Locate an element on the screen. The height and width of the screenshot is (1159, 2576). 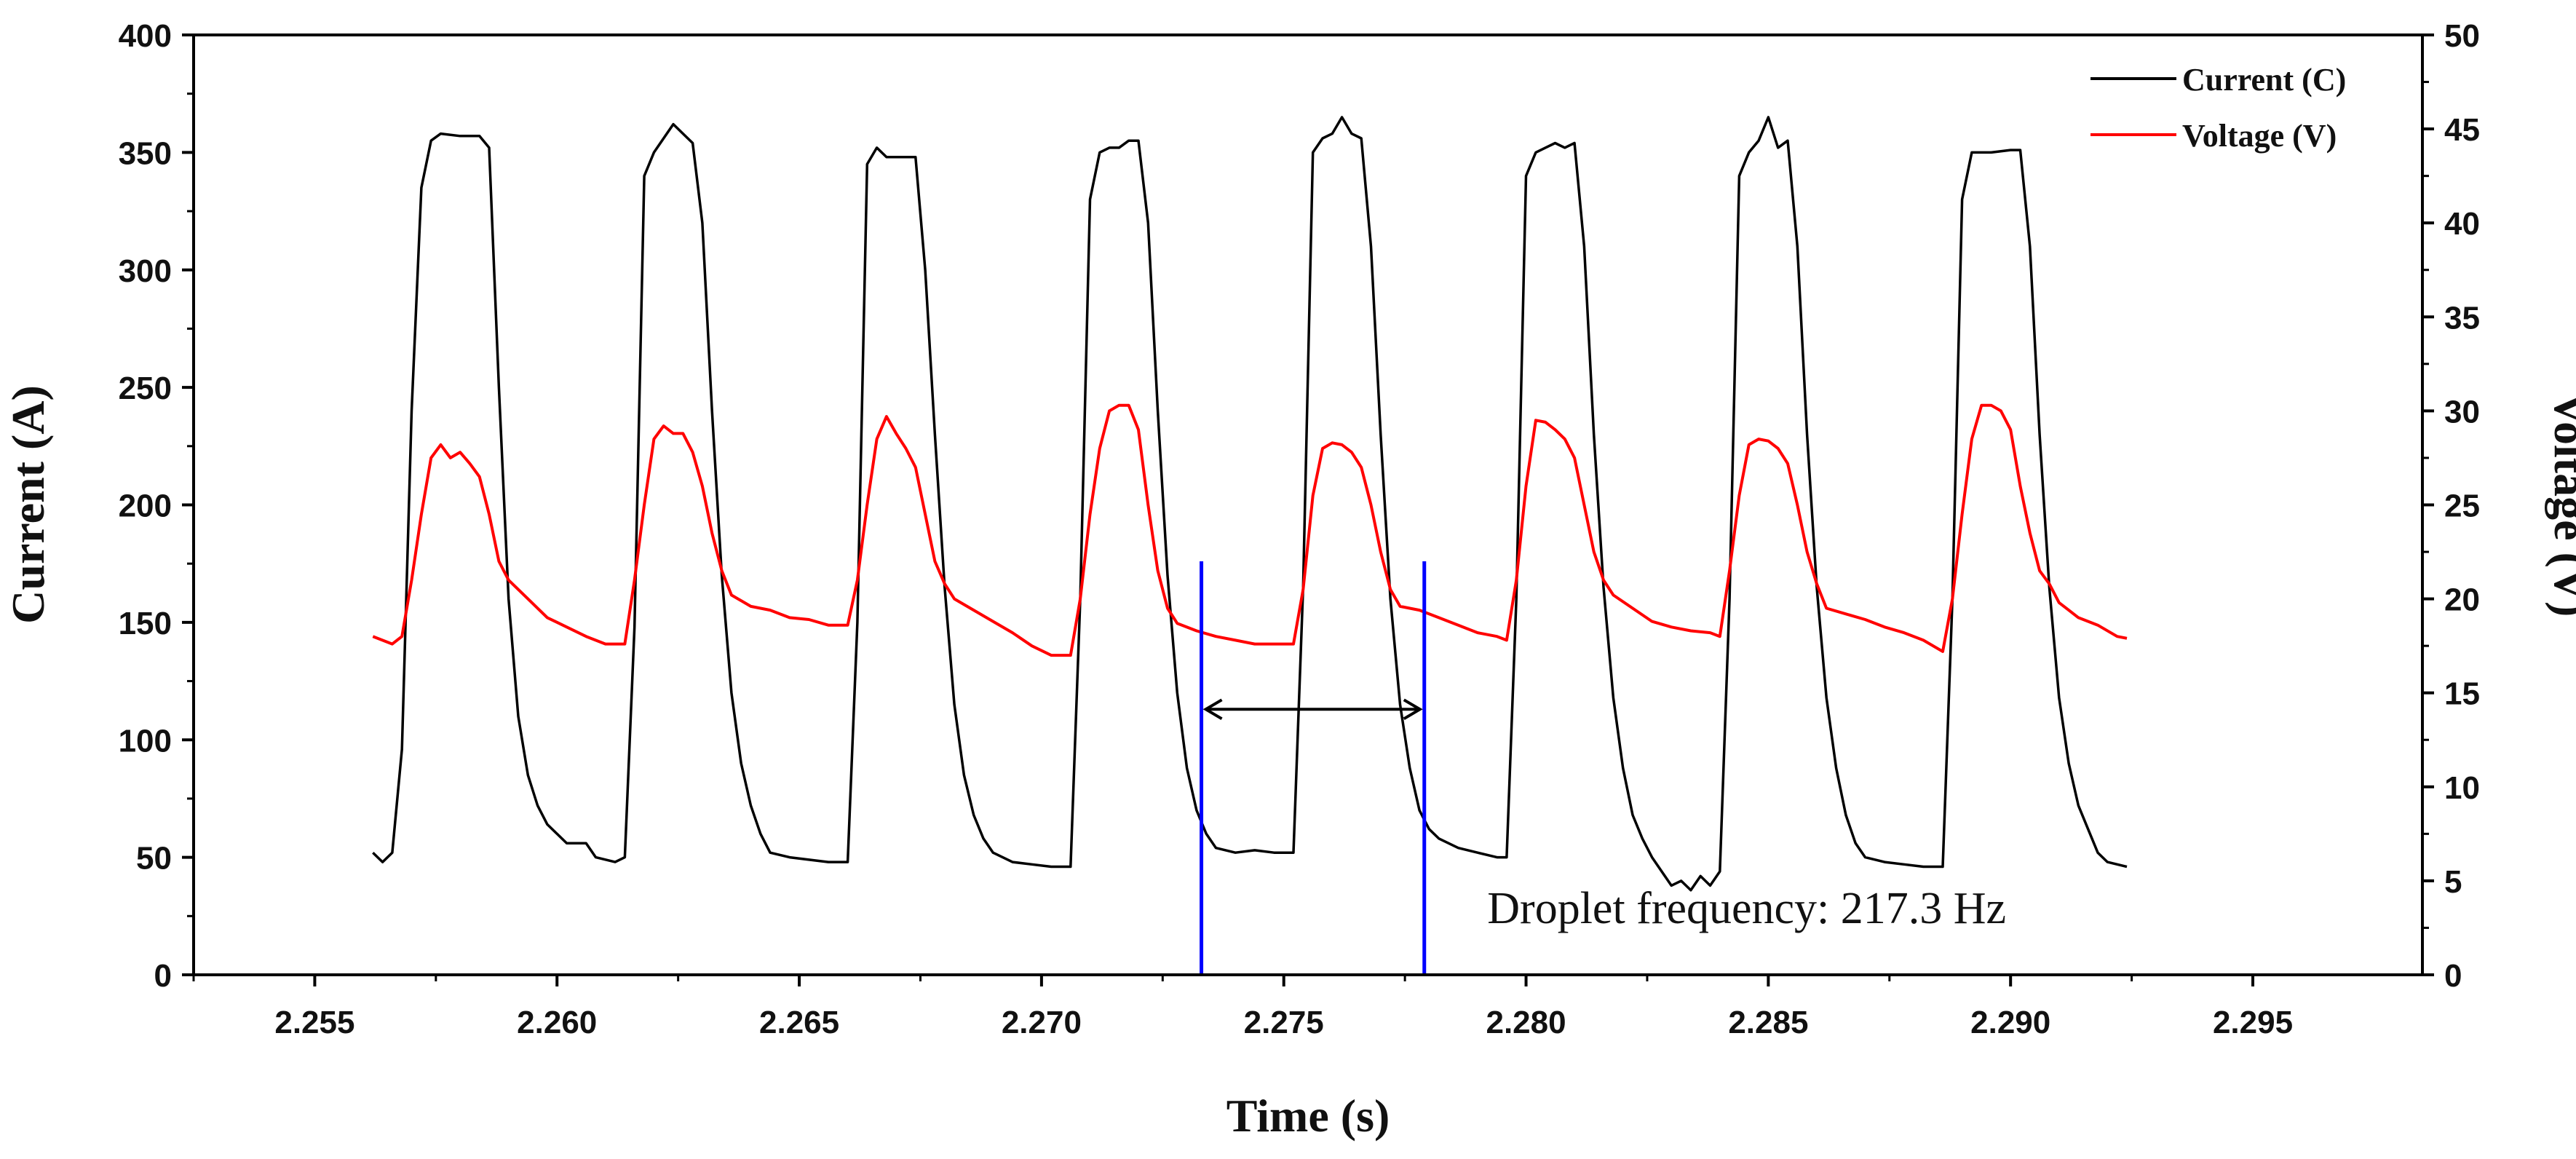
voltage-series-line is located at coordinates (1250, 530).